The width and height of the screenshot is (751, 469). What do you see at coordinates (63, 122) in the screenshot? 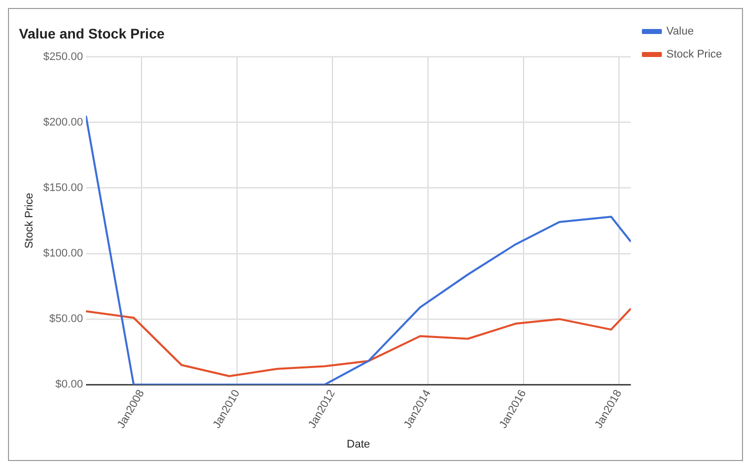
I see `y-tick-label: $200.00` at bounding box center [63, 122].